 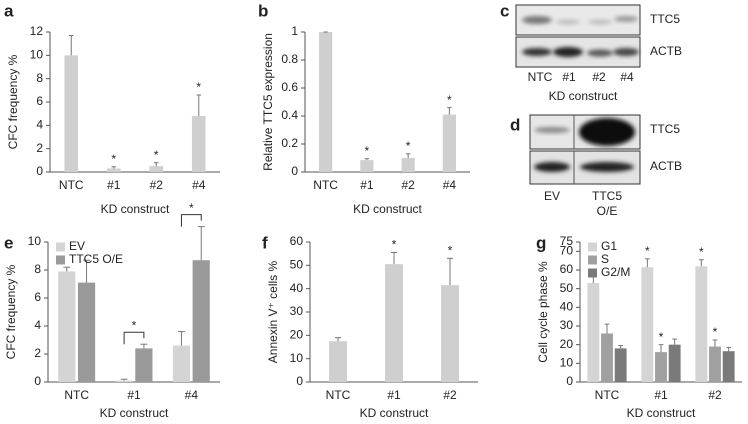 What do you see at coordinates (8, 242) in the screenshot?
I see `panel-letter: e` at bounding box center [8, 242].